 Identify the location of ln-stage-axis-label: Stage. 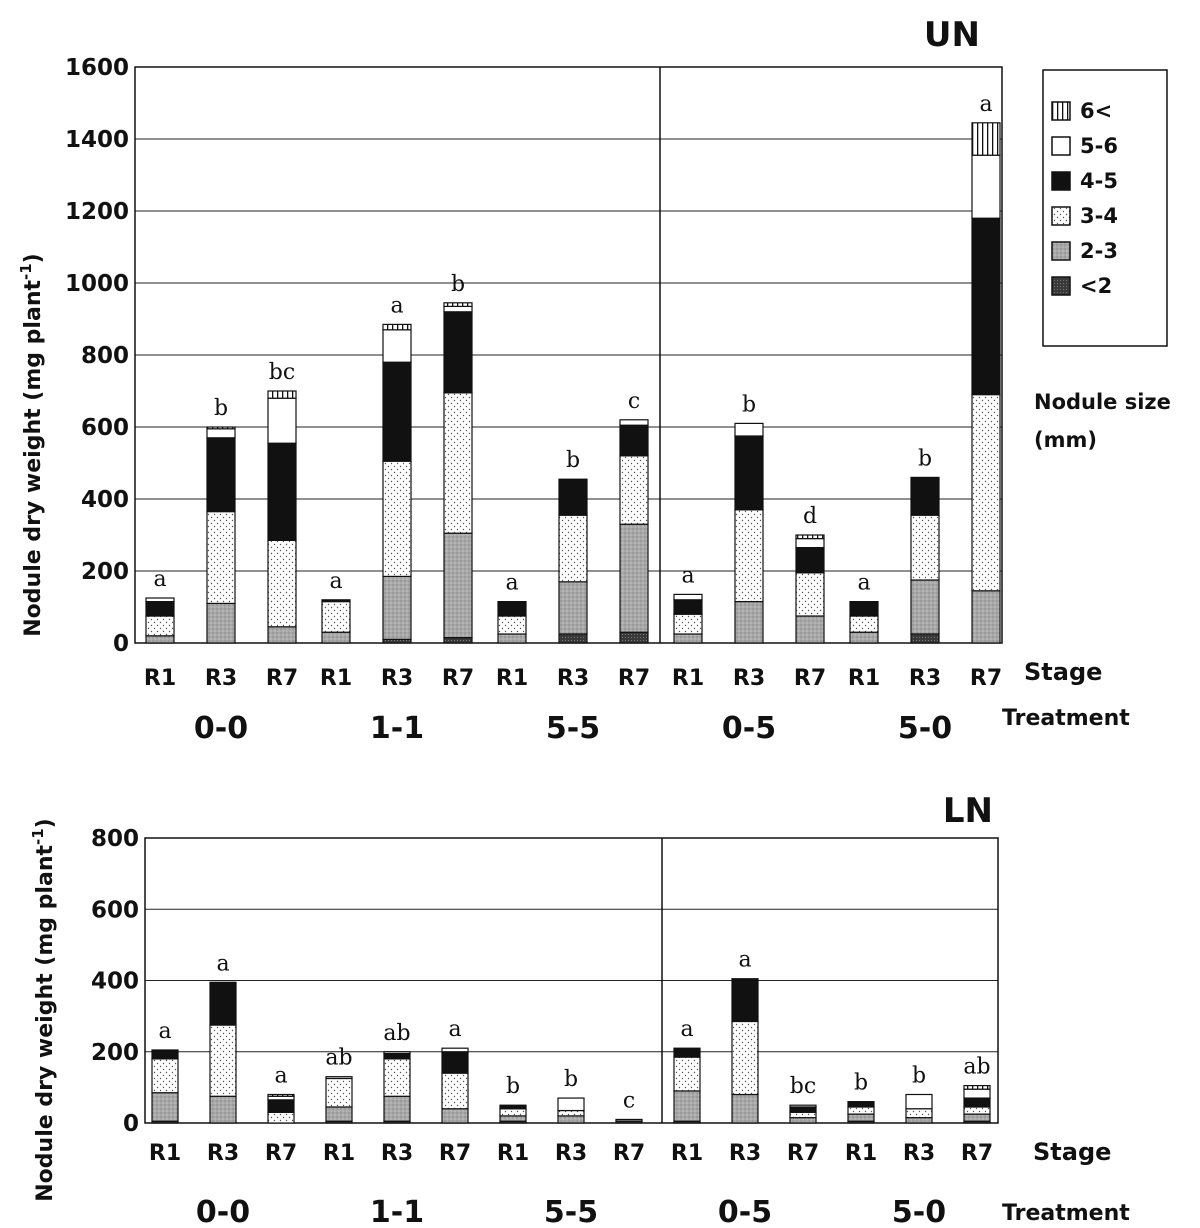
(1072, 1152).